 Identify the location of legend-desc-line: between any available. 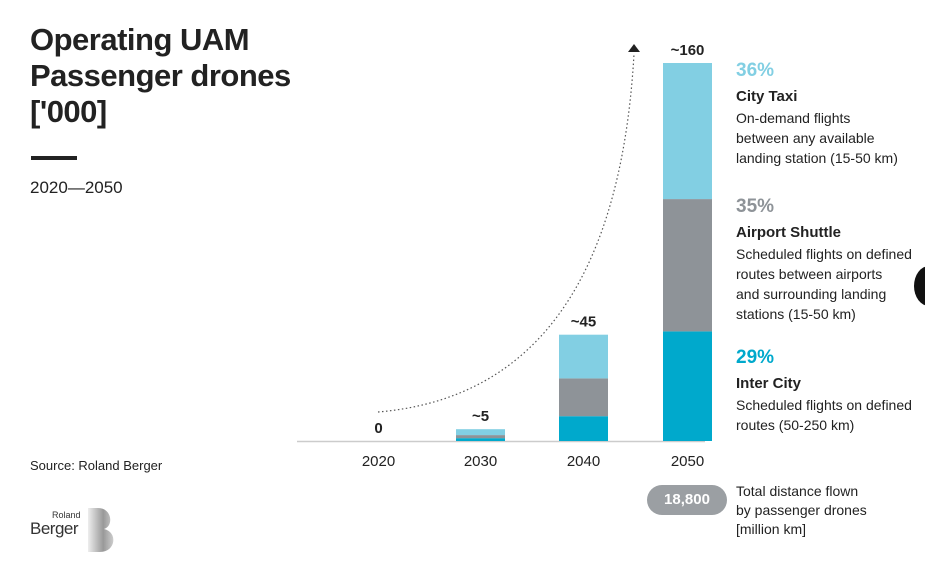
(805, 138).